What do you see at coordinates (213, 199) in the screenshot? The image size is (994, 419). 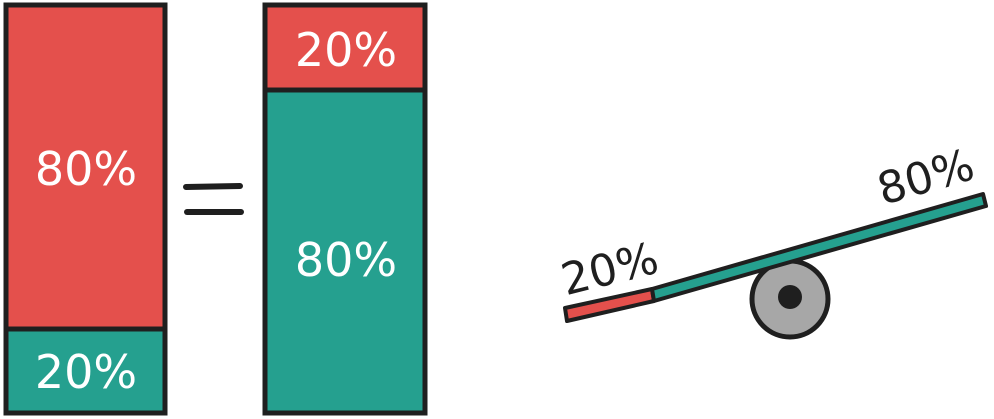 I see `equals-sign` at bounding box center [213, 199].